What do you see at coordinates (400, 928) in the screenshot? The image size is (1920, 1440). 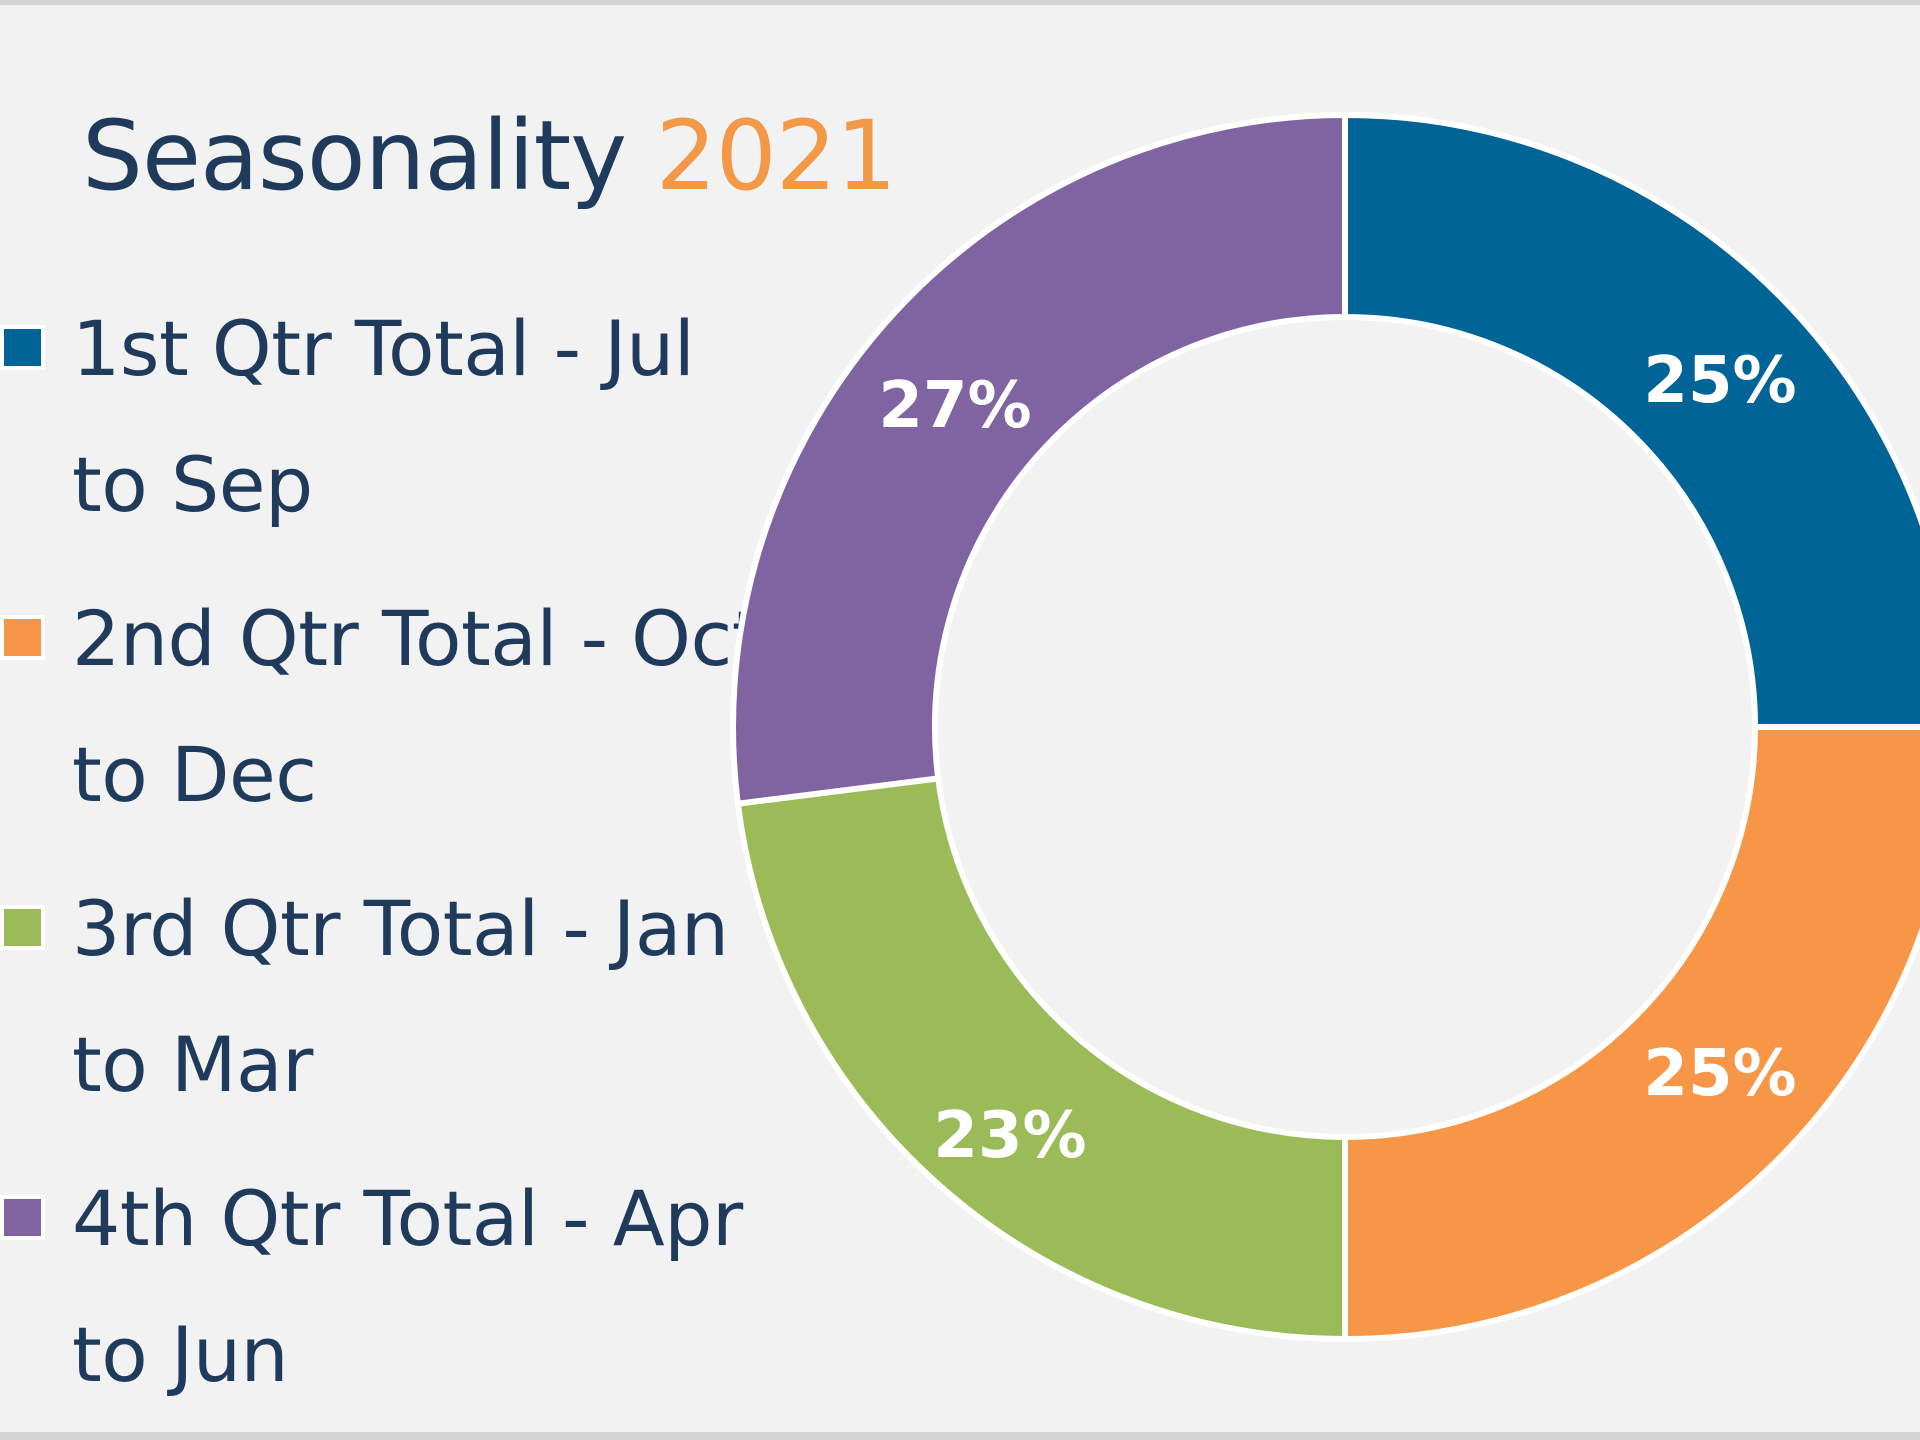 I see `legend-label-q3-line-1: 3rd Qtr Total - Jan` at bounding box center [400, 928].